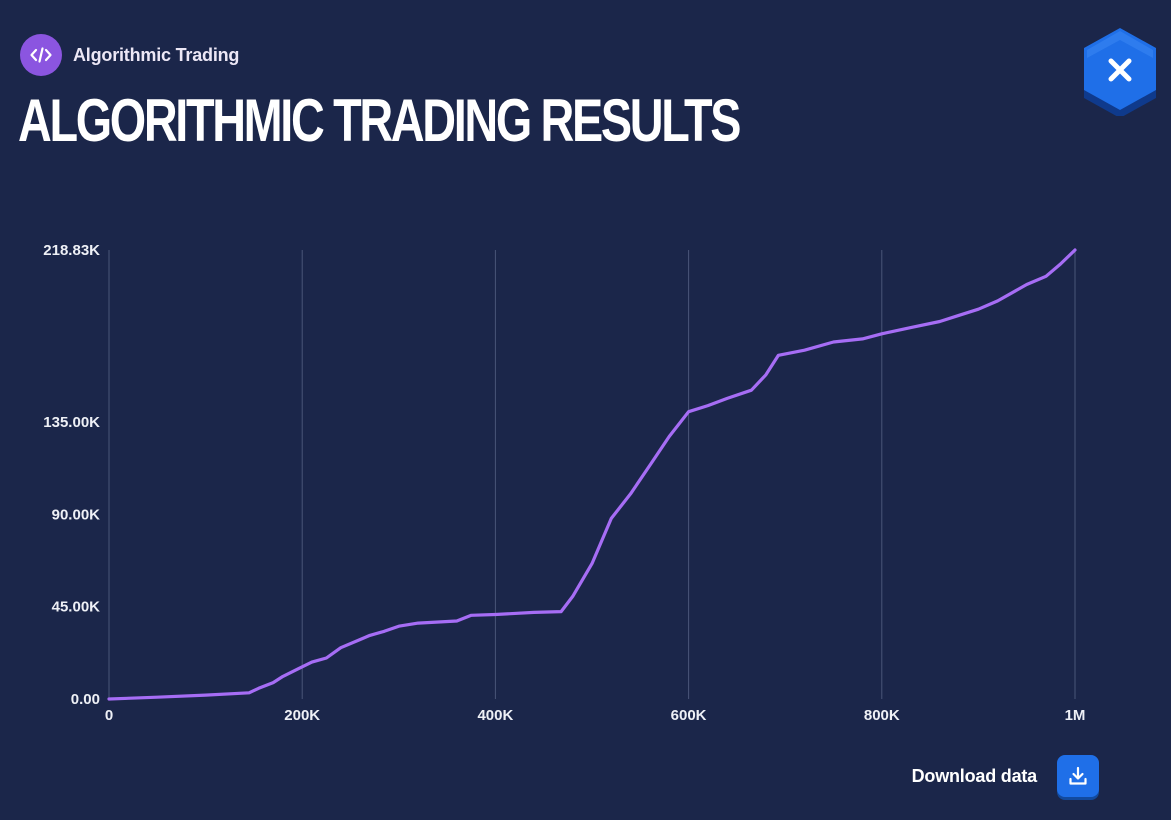 The image size is (1171, 820). I want to click on download-data: Download data, so click(1005, 776).